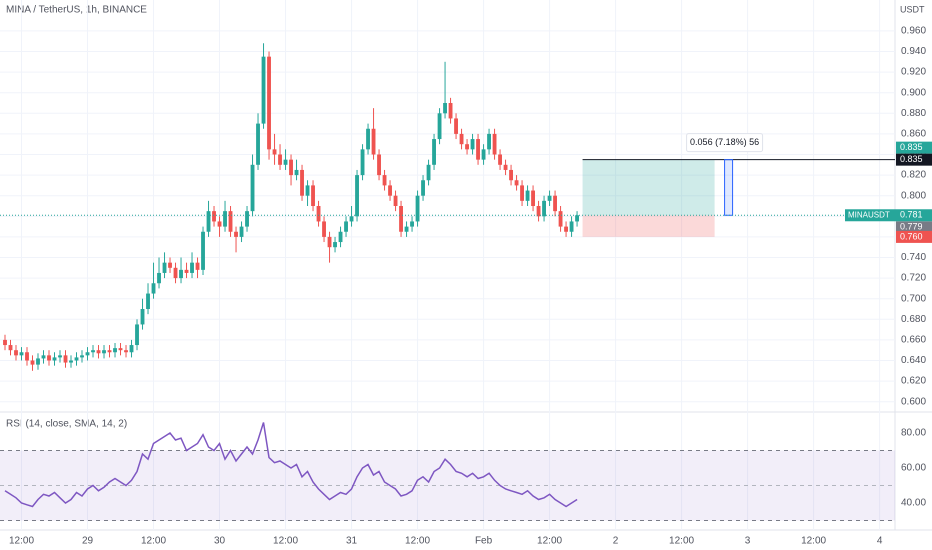 Image resolution: width=932 pixels, height=550 pixels. What do you see at coordinates (76, 10) in the screenshot?
I see `chart-title: MINA / TetherUS, 1h, BINANCE` at bounding box center [76, 10].